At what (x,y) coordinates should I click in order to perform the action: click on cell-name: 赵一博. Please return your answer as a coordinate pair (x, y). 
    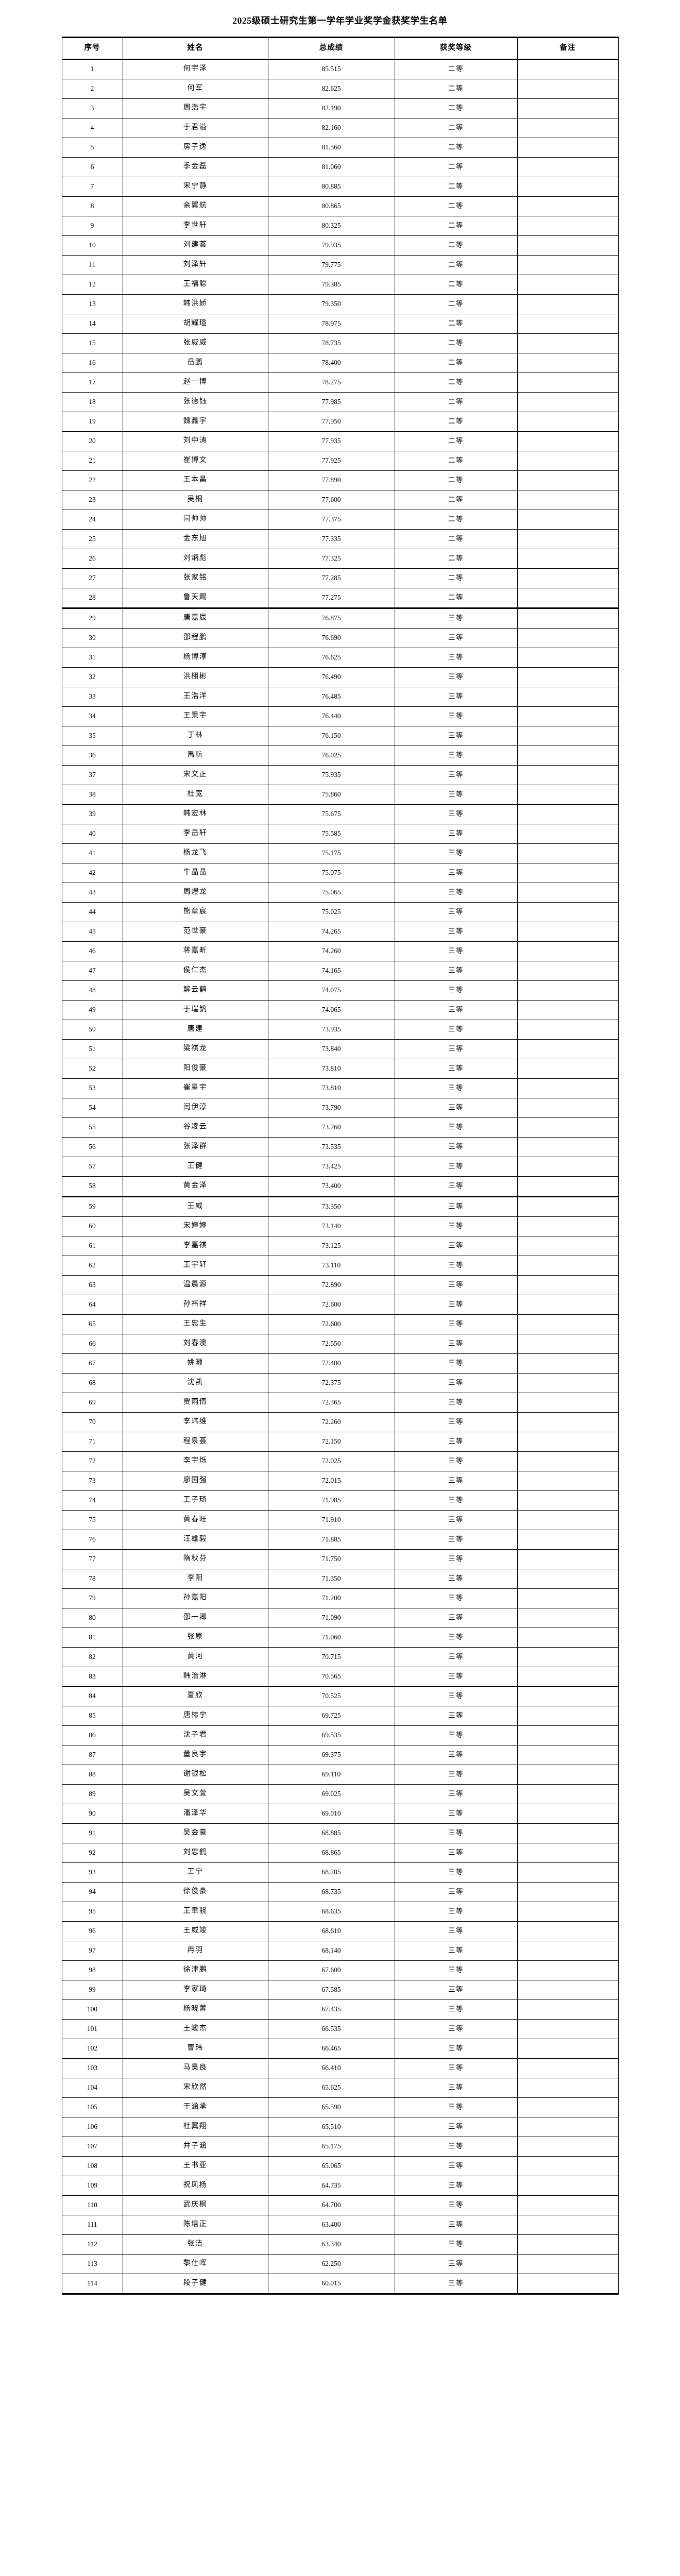
    Looking at the image, I should click on (195, 382).